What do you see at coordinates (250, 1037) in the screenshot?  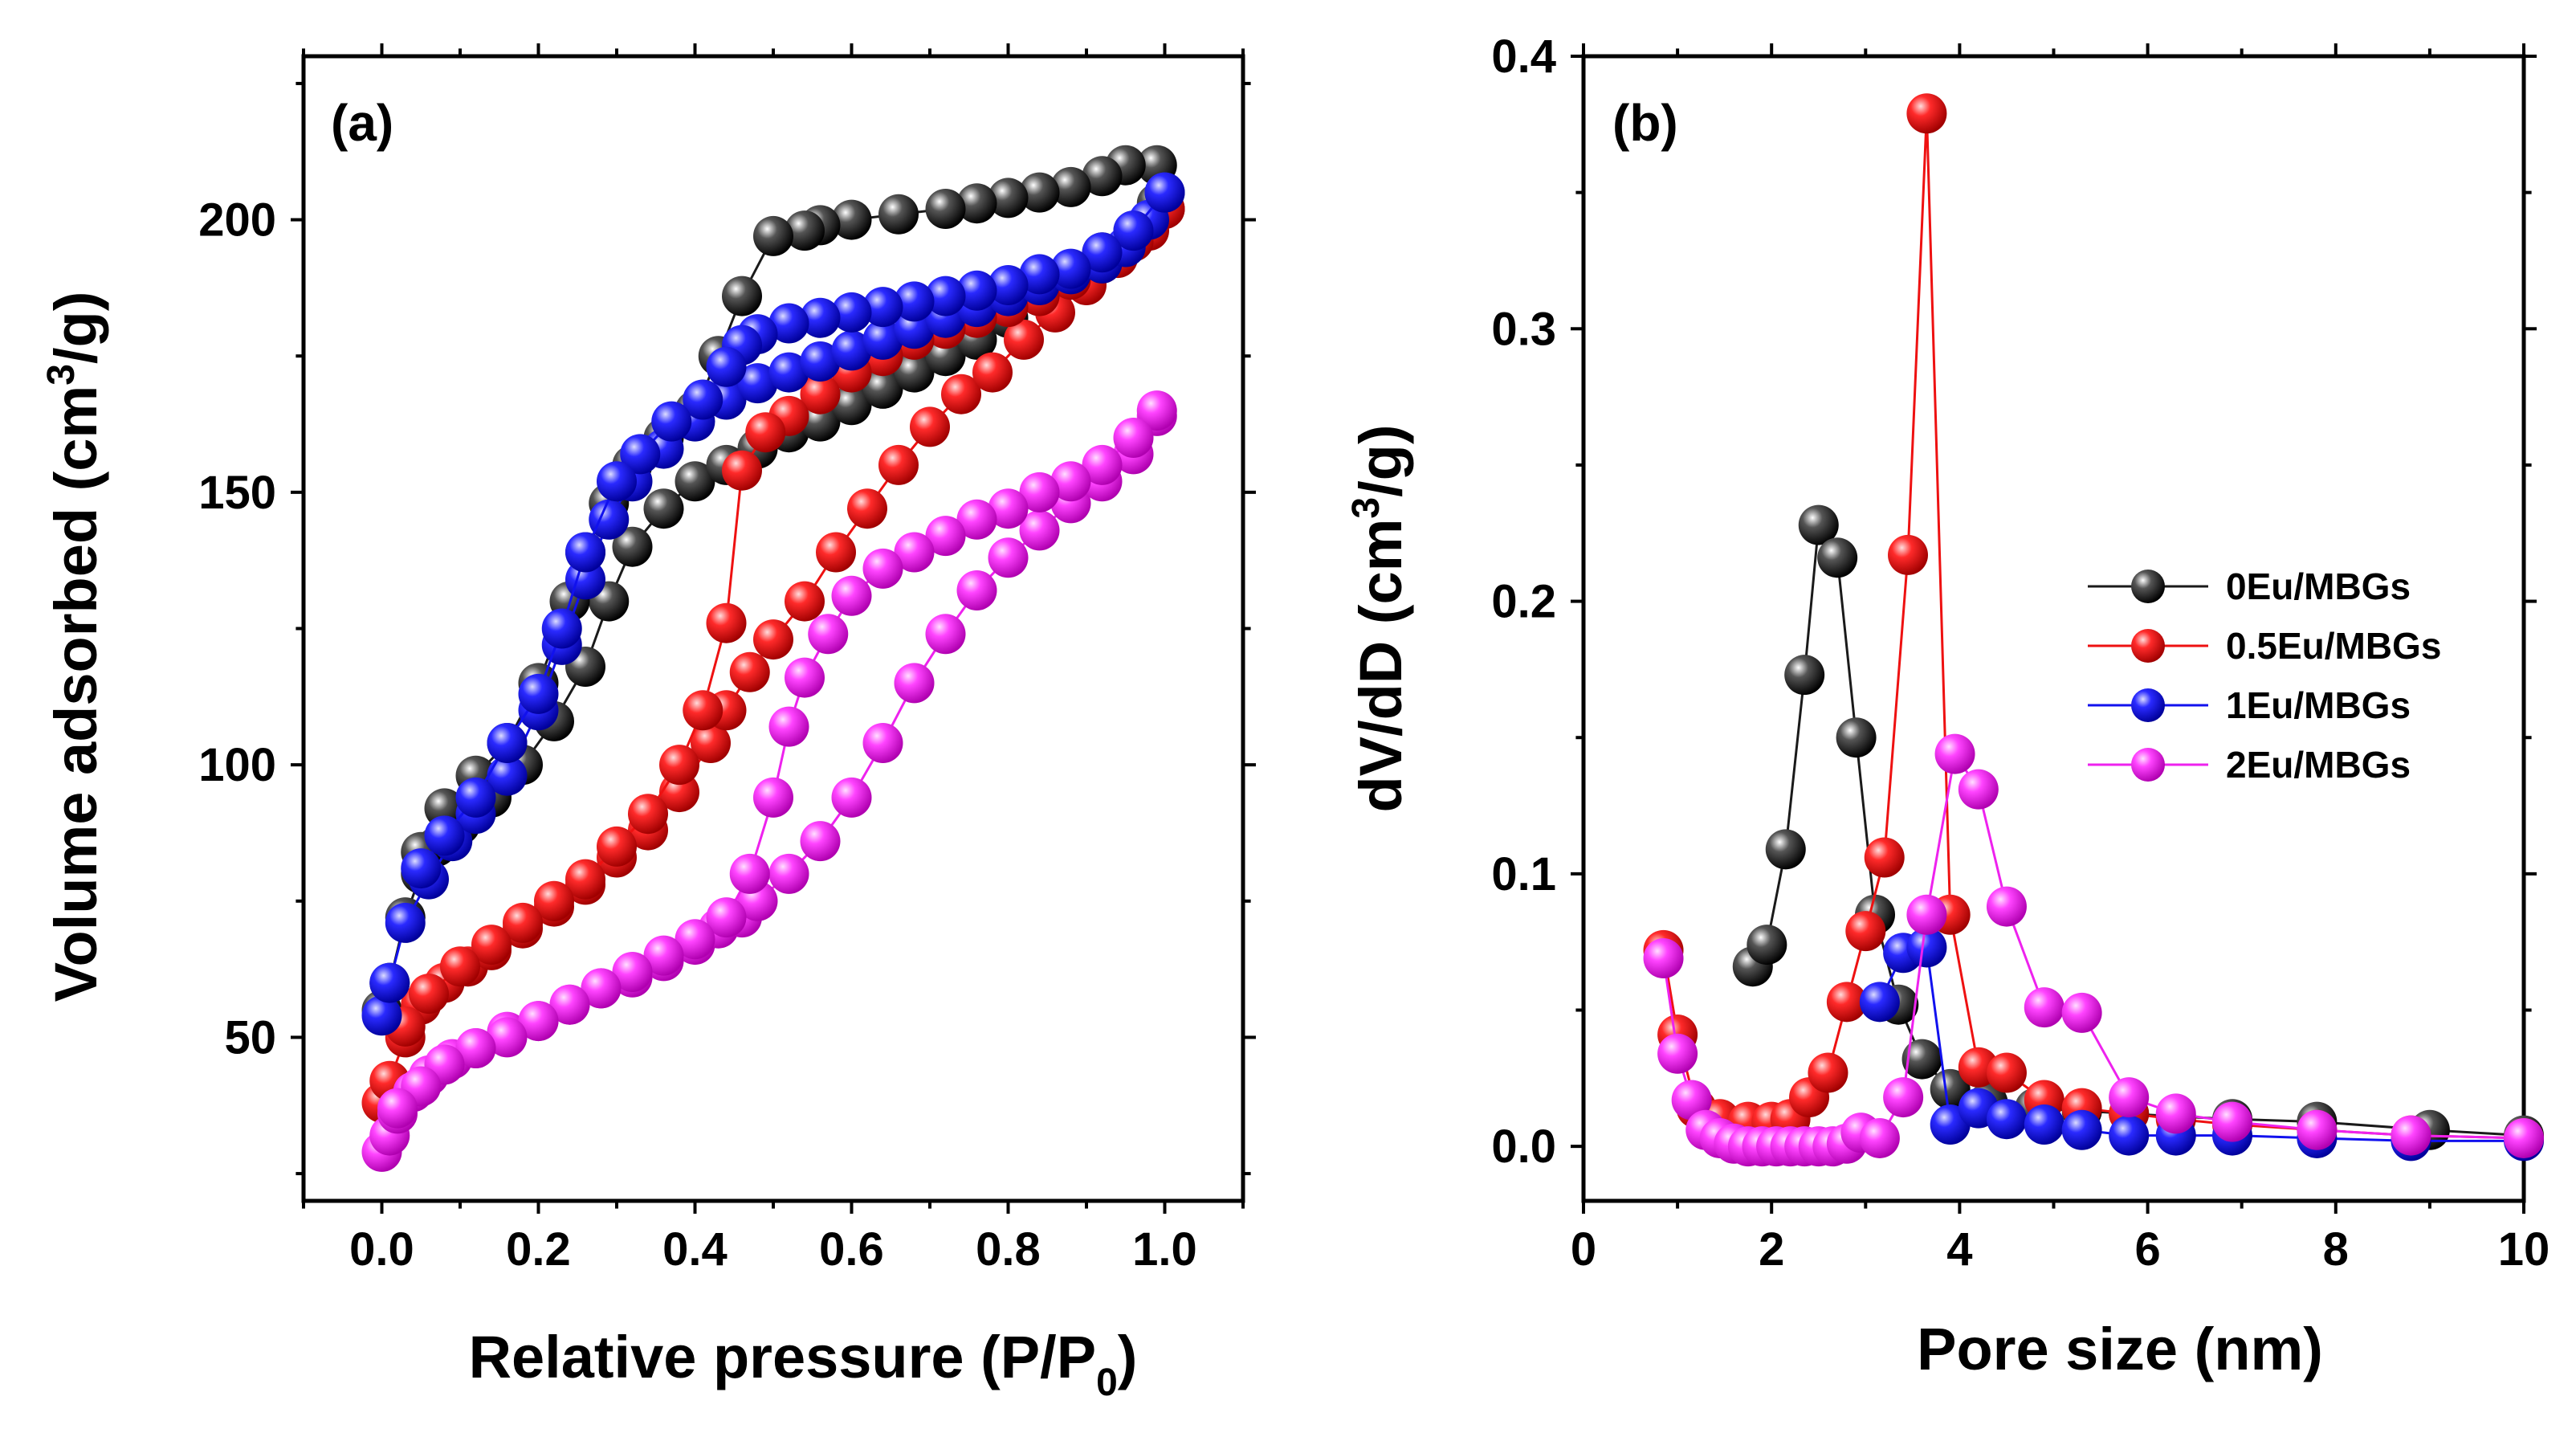 I see `y-tick-label: 50` at bounding box center [250, 1037].